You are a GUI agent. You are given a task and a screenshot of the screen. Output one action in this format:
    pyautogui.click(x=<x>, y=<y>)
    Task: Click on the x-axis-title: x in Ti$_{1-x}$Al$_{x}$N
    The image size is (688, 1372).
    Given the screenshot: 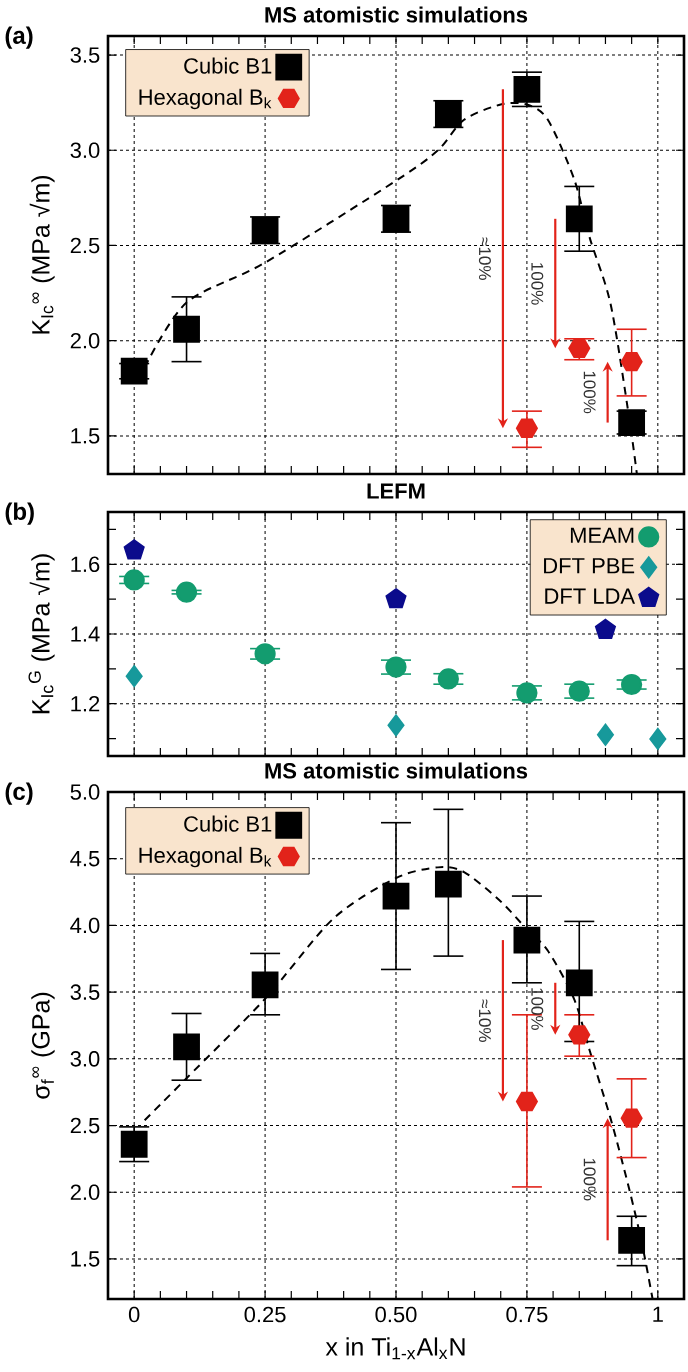 What is the action you would take?
    pyautogui.click(x=395, y=1348)
    